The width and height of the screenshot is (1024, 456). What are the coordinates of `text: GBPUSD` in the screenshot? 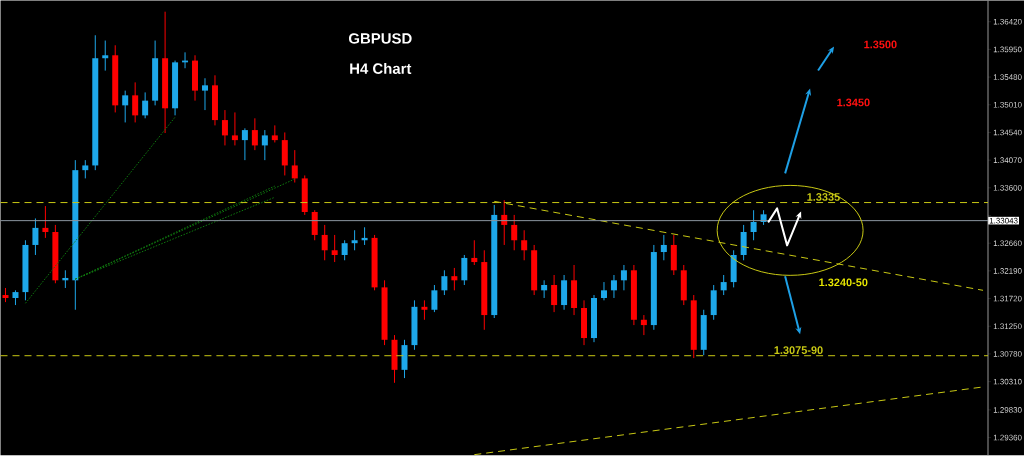 It's located at (380, 38).